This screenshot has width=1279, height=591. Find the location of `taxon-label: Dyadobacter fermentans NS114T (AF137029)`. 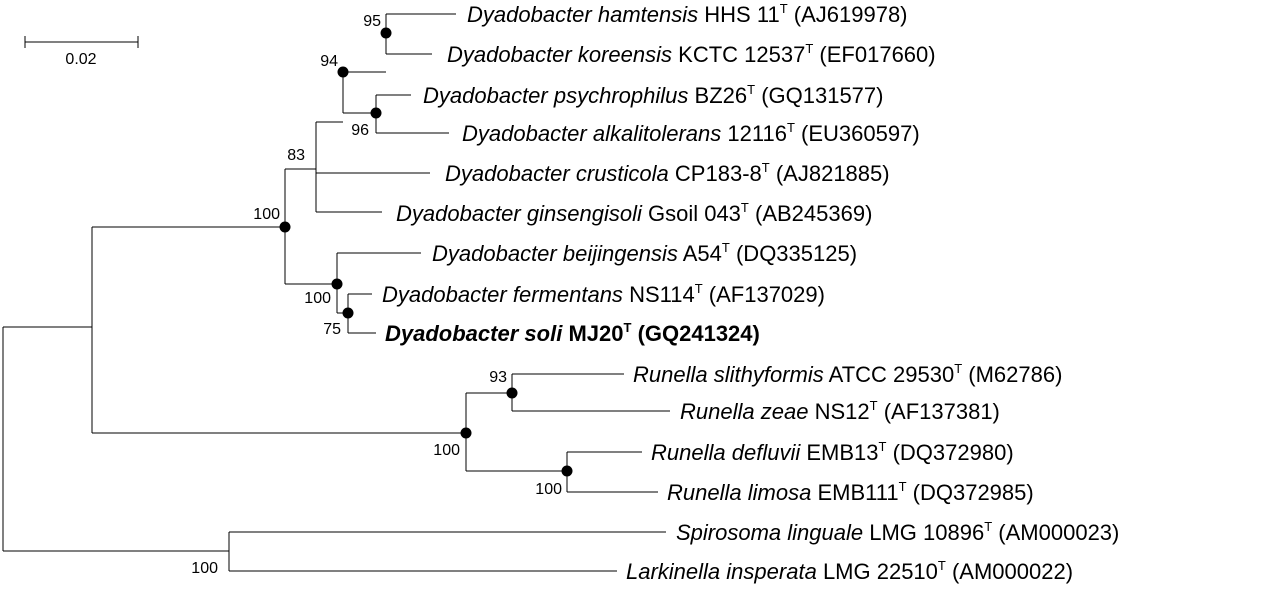

taxon-label: Dyadobacter fermentans NS114T (AF137029) is located at coordinates (603, 294).